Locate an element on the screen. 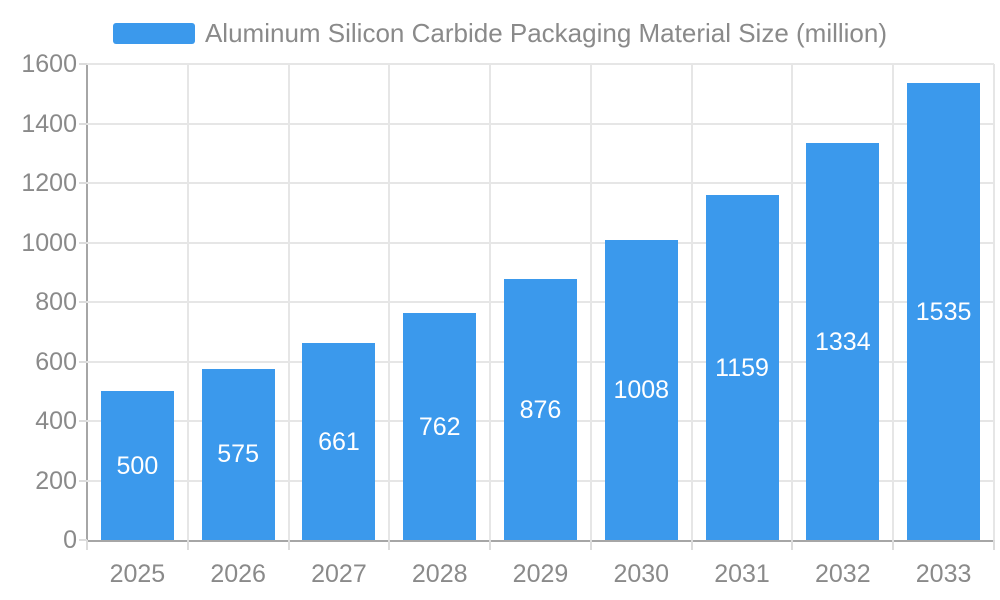 This screenshot has width=1000, height=600. x-axis-label-2030: 2030 is located at coordinates (641, 574).